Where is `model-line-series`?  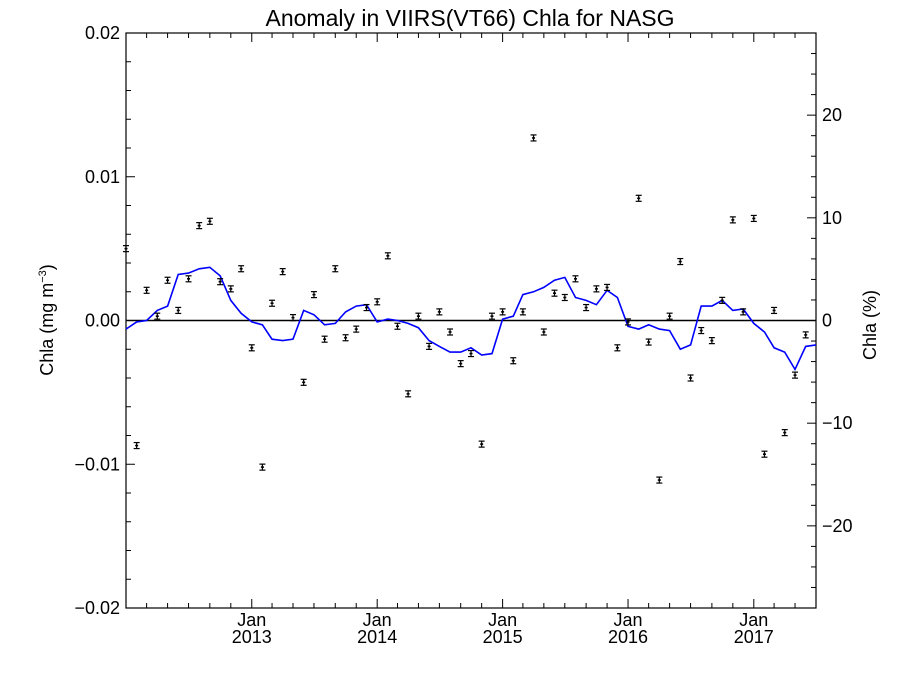 model-line-series is located at coordinates (471, 319).